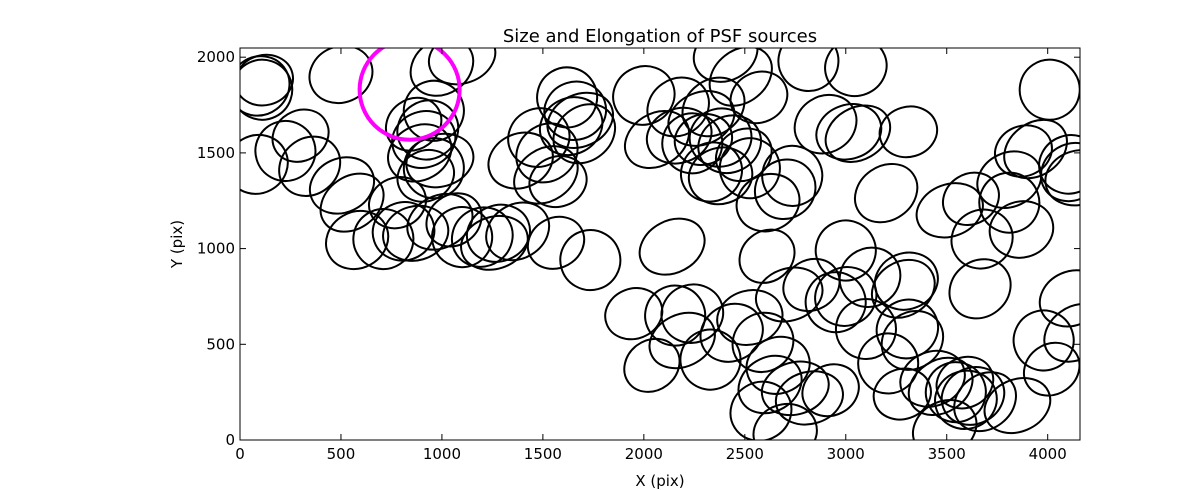 This screenshot has width=1200, height=490. I want to click on x-tick-label: 3500, so click(947, 454).